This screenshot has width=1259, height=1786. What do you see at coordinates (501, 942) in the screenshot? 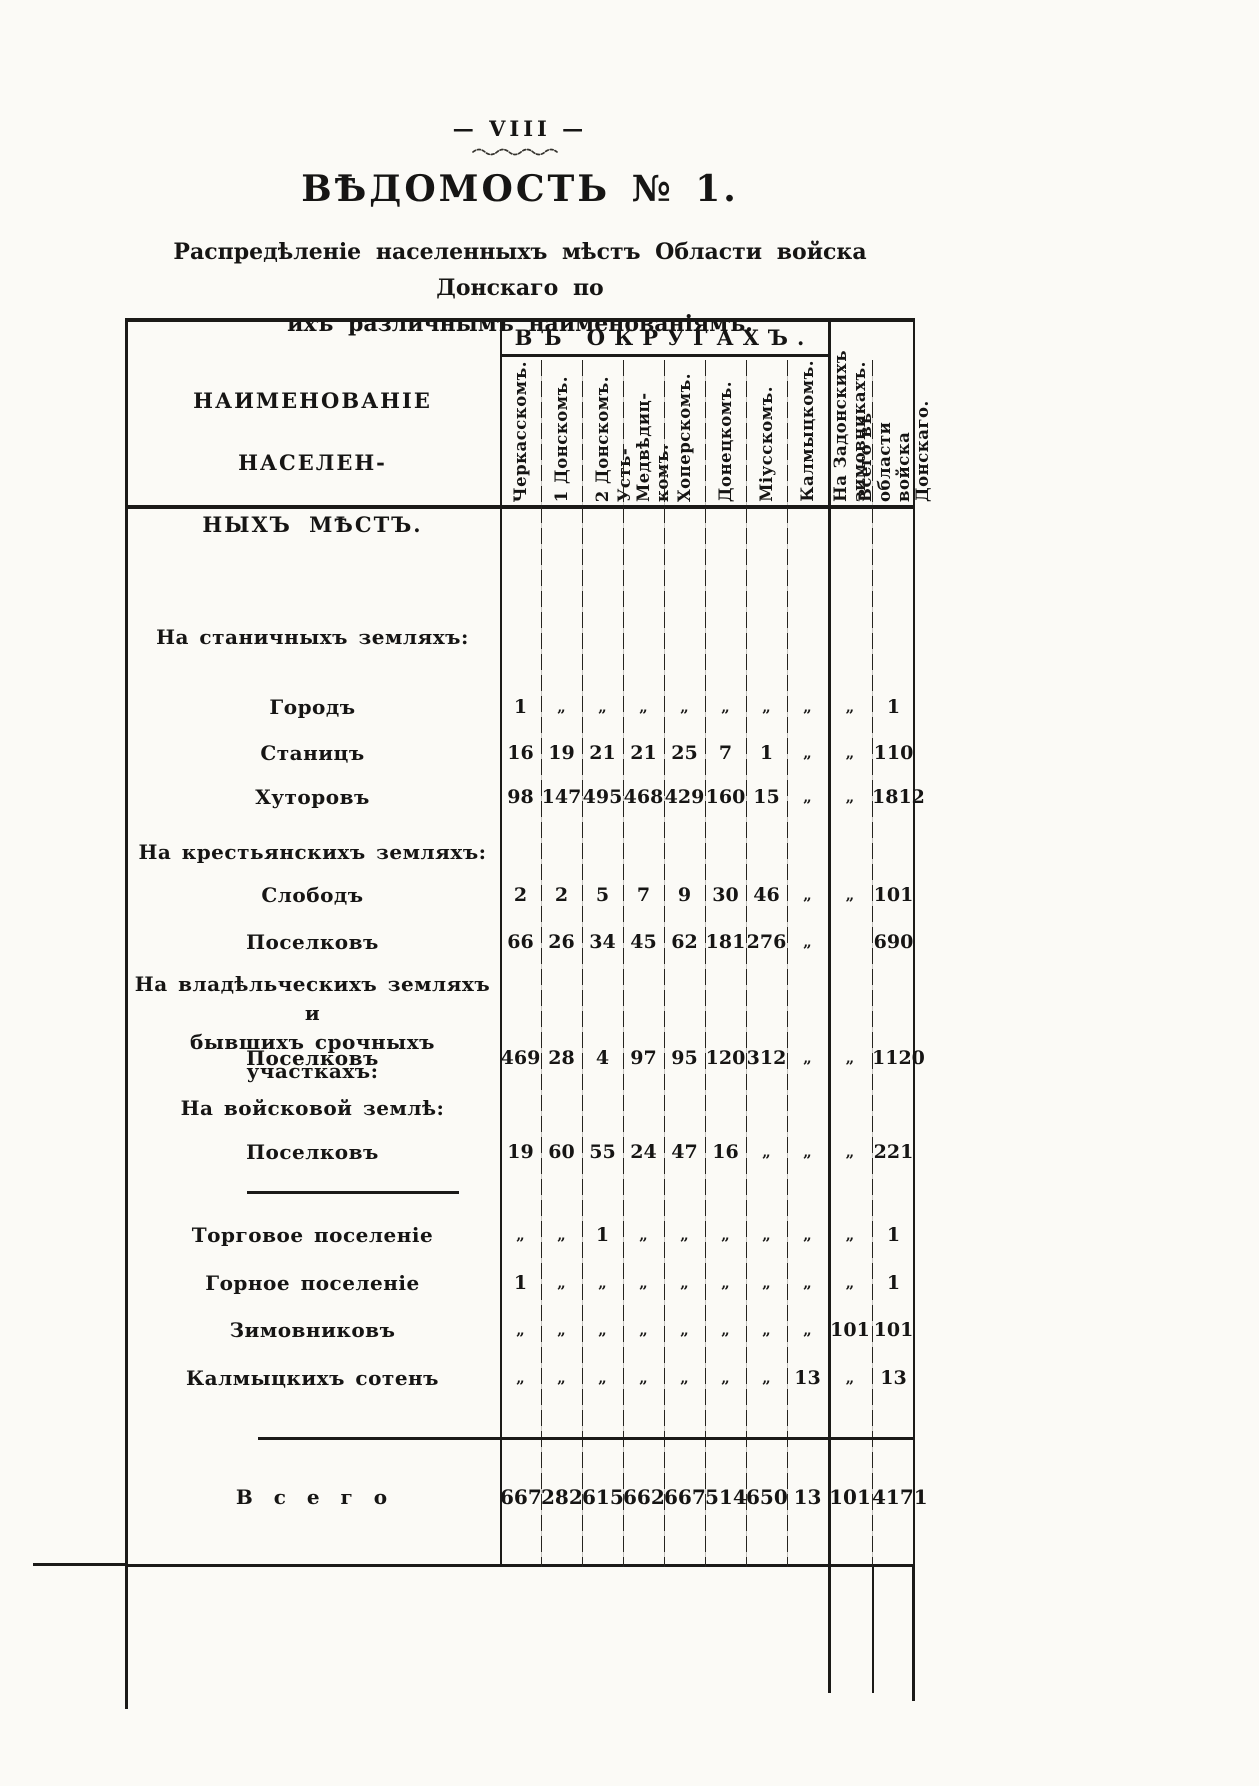
I see `label-column-separator` at bounding box center [501, 942].